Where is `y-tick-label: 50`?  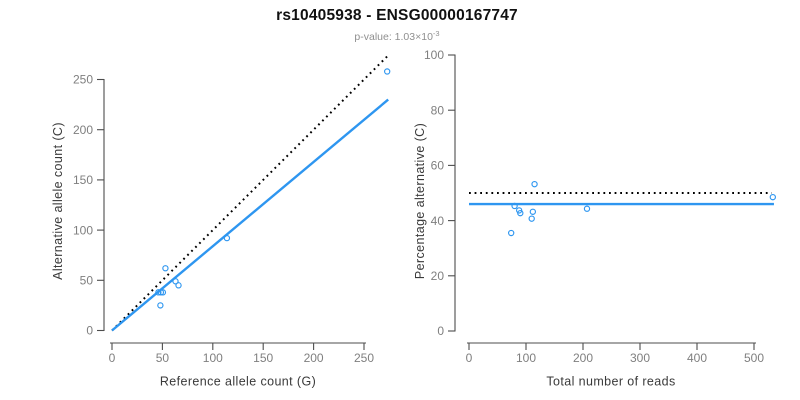 y-tick-label: 50 is located at coordinates (87, 281).